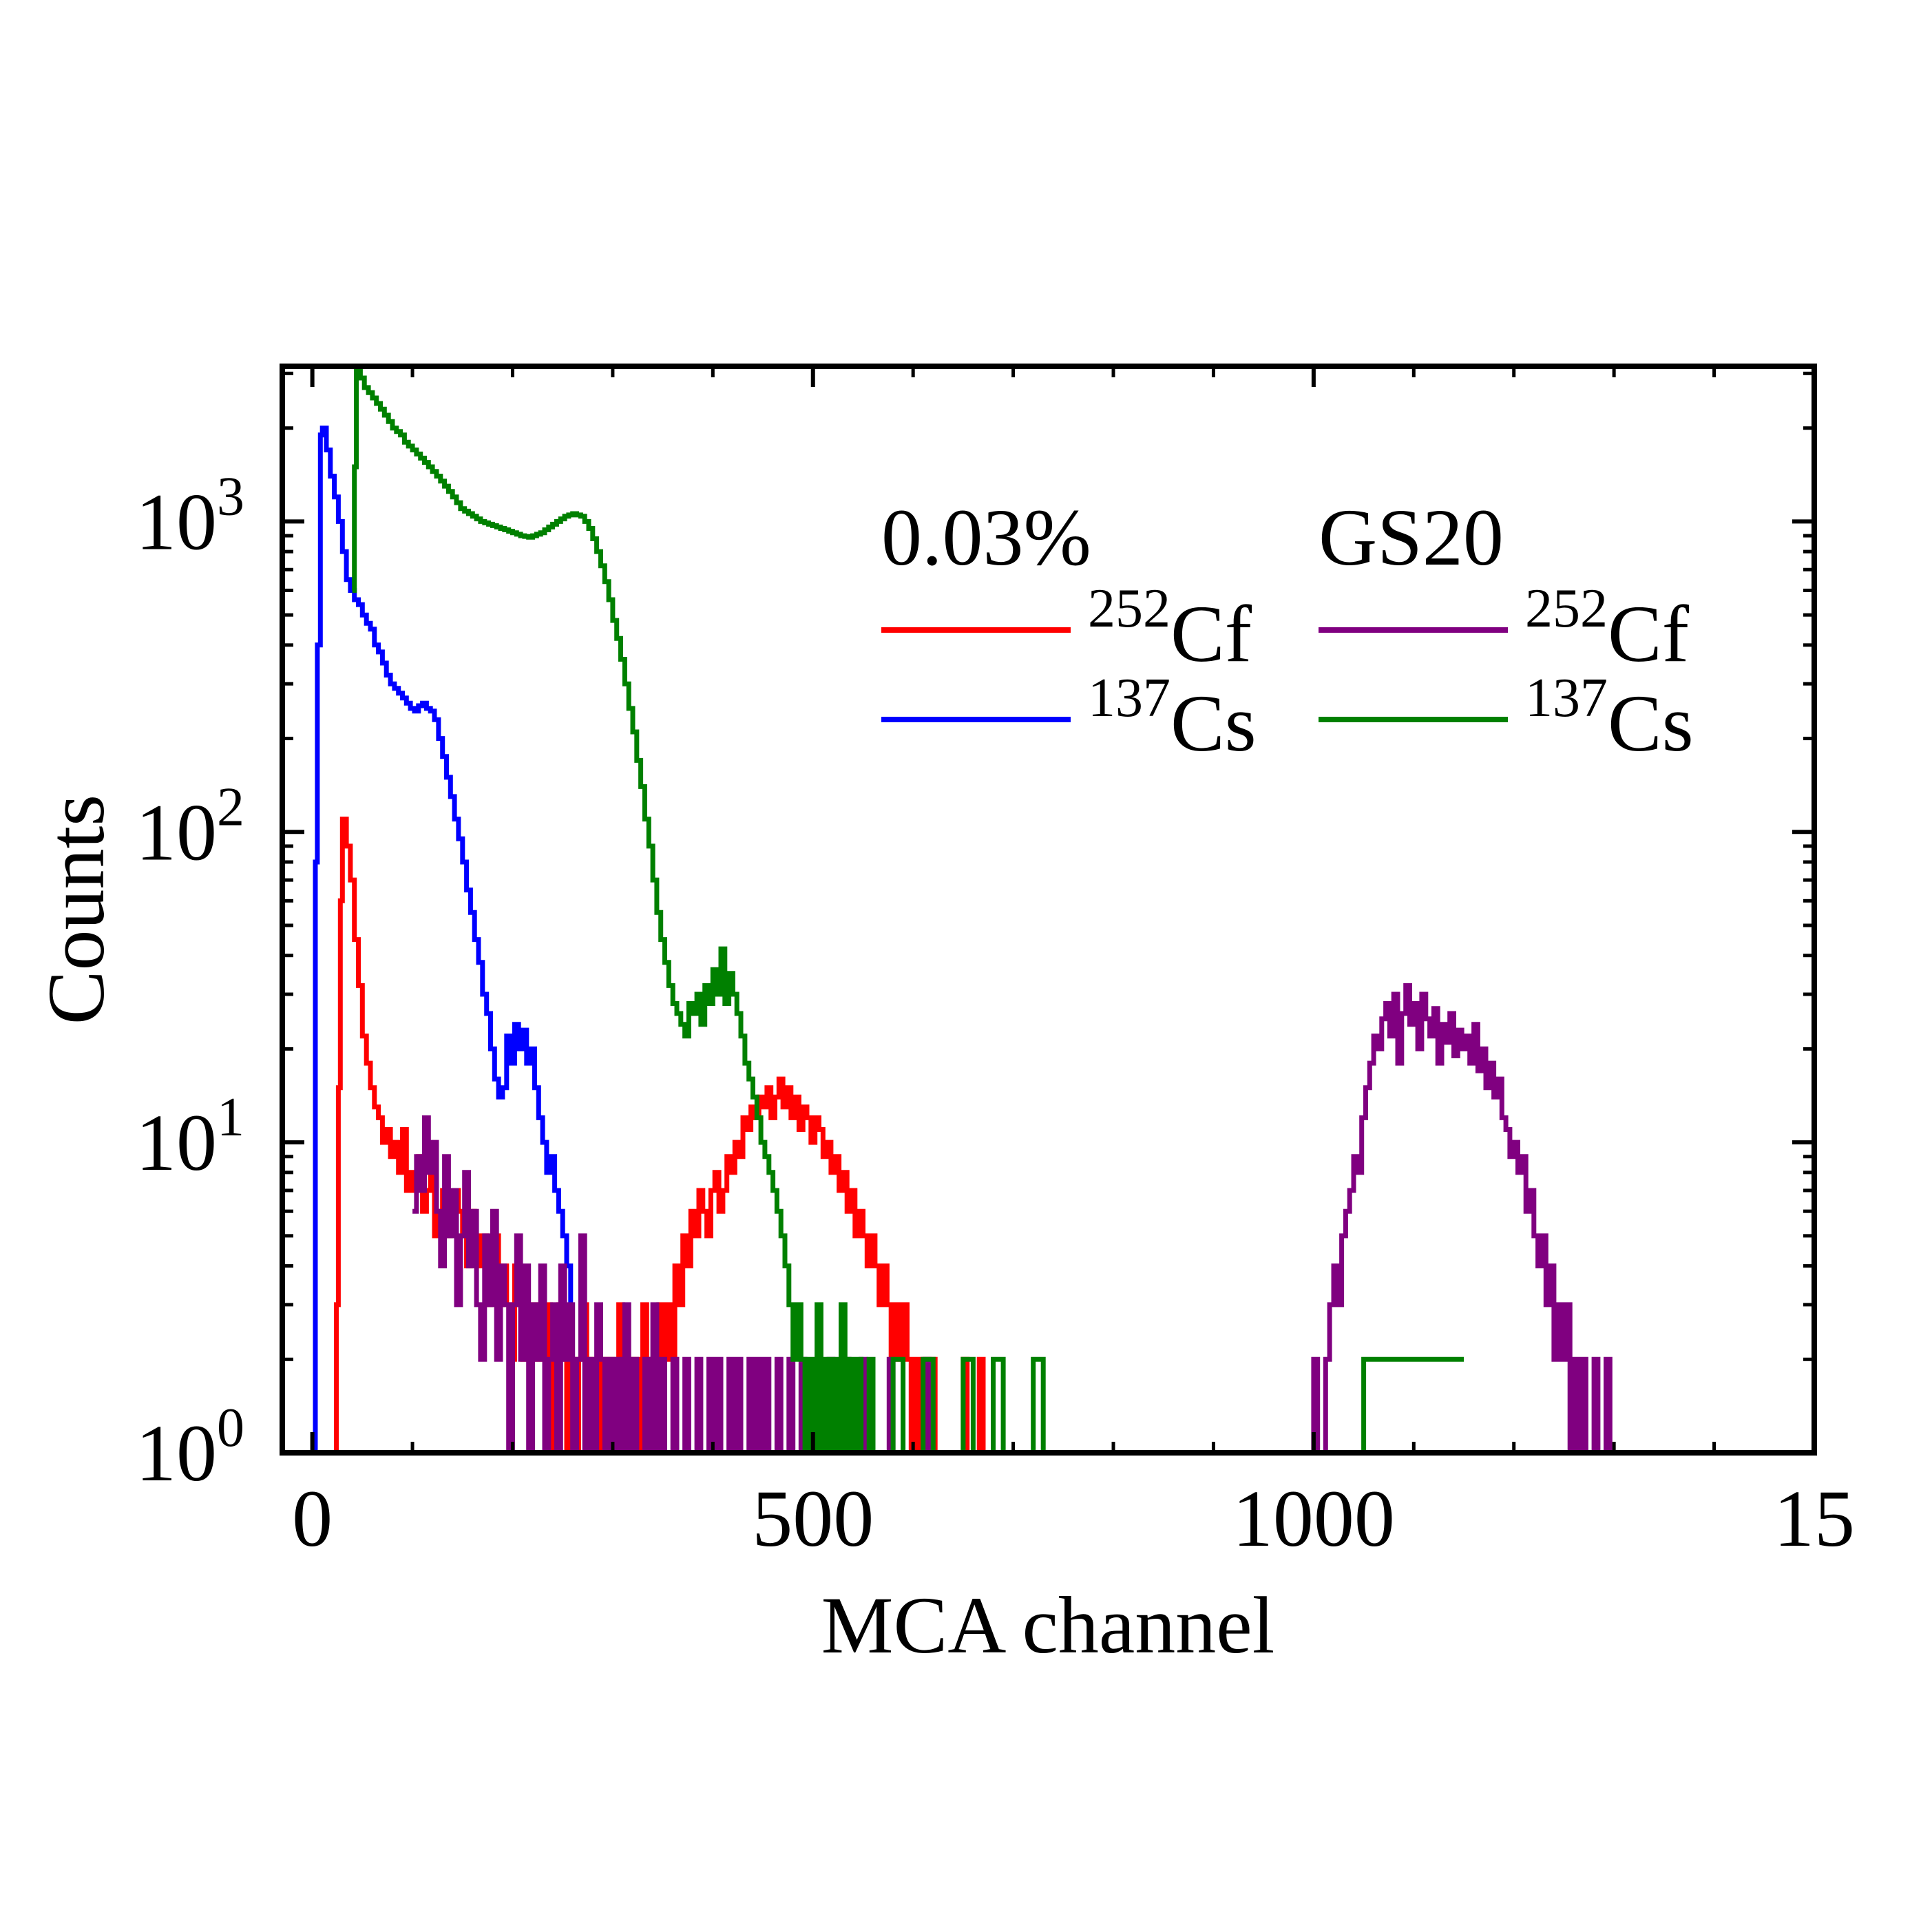  What do you see at coordinates (1411, 537) in the screenshot?
I see `legend-group-header: GS20` at bounding box center [1411, 537].